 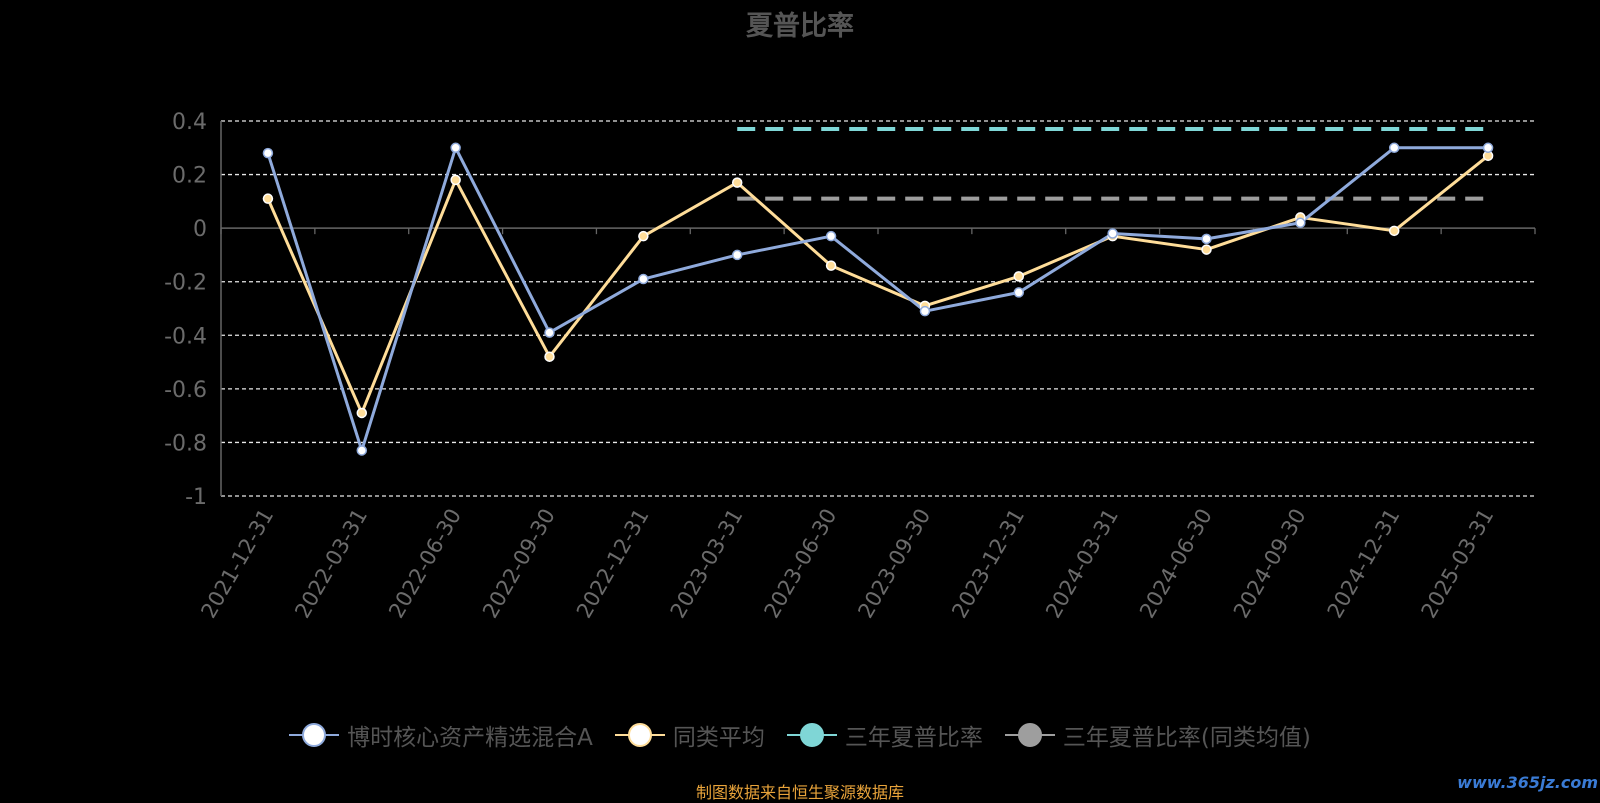 What do you see at coordinates (801, 564) in the screenshot?
I see `x-tick-label: 2023-06-30` at bounding box center [801, 564].